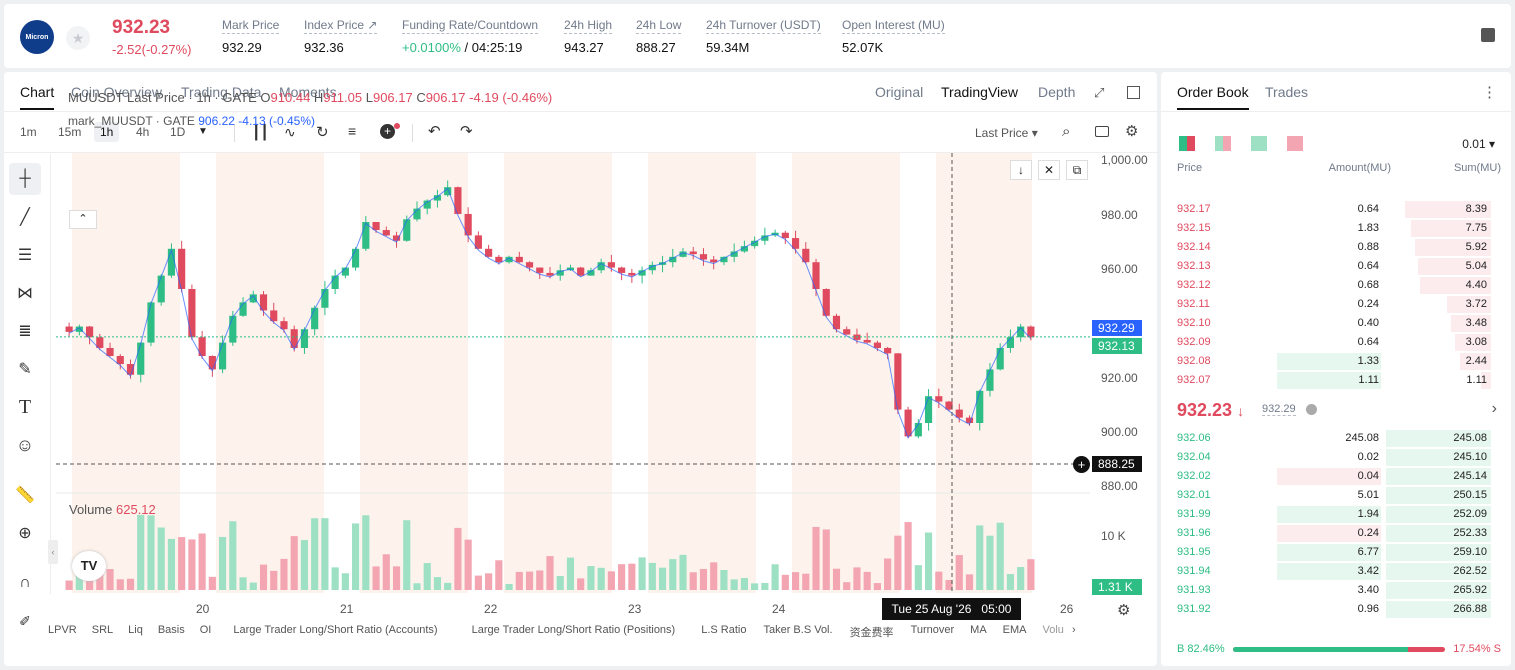  What do you see at coordinates (1332, 476) in the screenshot?
I see `bid-row: 932.02 0.04 245.14` at bounding box center [1332, 476].